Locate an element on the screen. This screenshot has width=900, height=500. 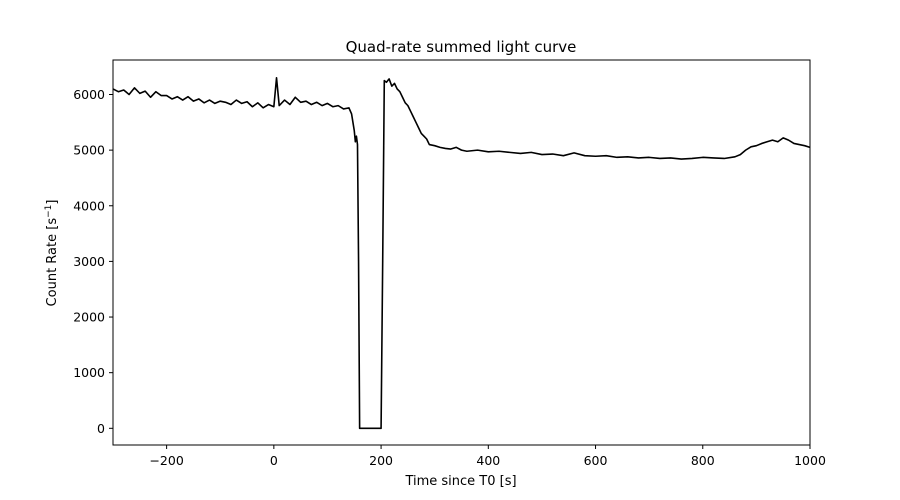
x-tick-label: 800 is located at coordinates (703, 460).